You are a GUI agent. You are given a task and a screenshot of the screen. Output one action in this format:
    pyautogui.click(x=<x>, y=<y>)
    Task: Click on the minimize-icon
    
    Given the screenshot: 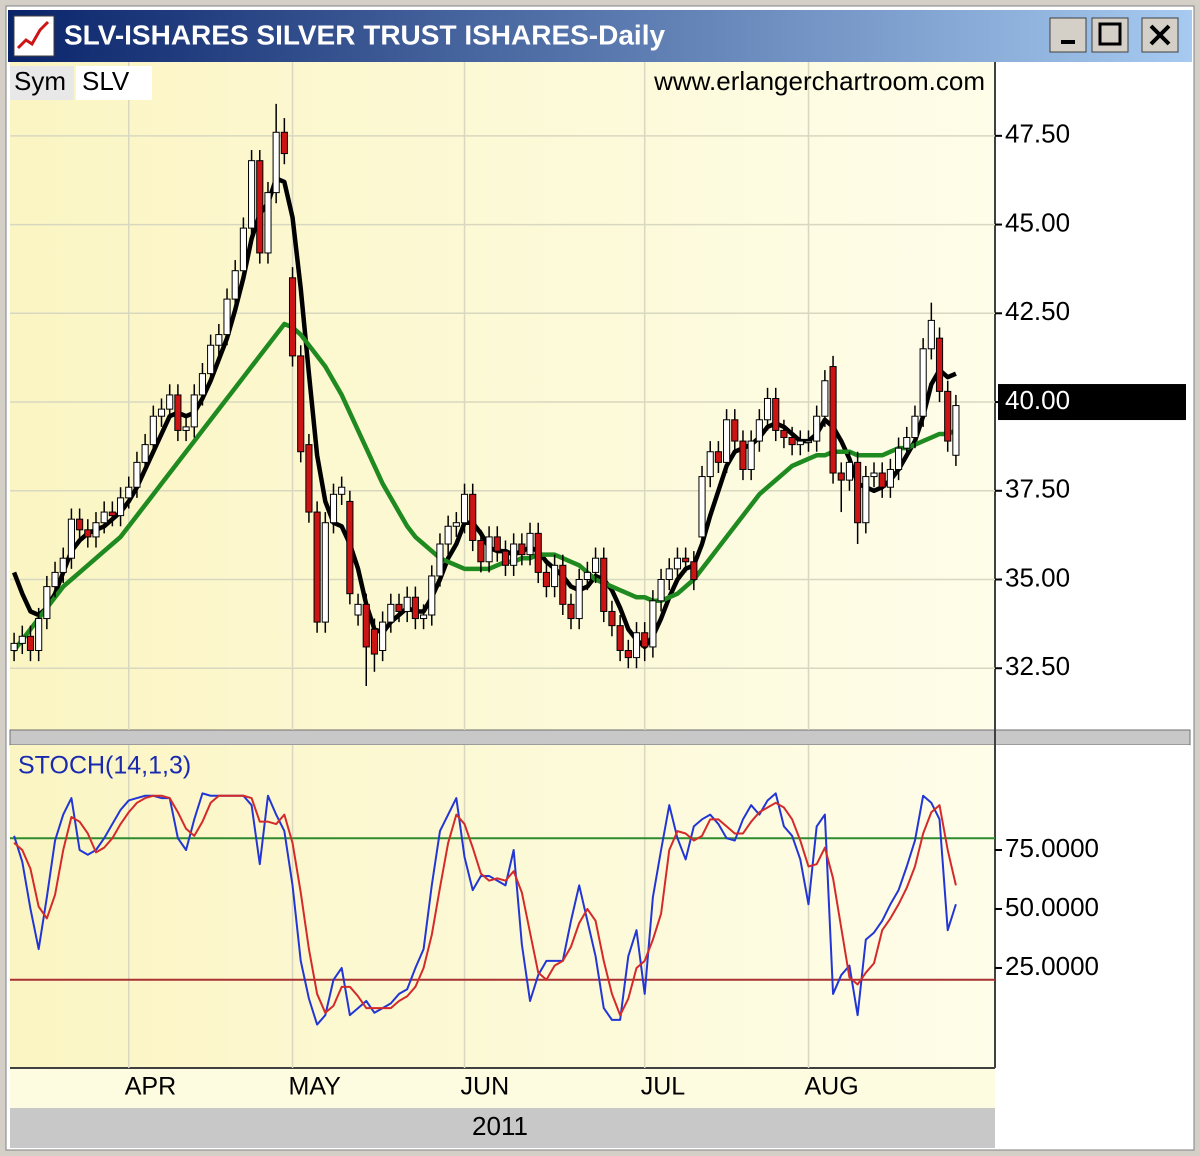 What is the action you would take?
    pyautogui.click(x=1068, y=42)
    